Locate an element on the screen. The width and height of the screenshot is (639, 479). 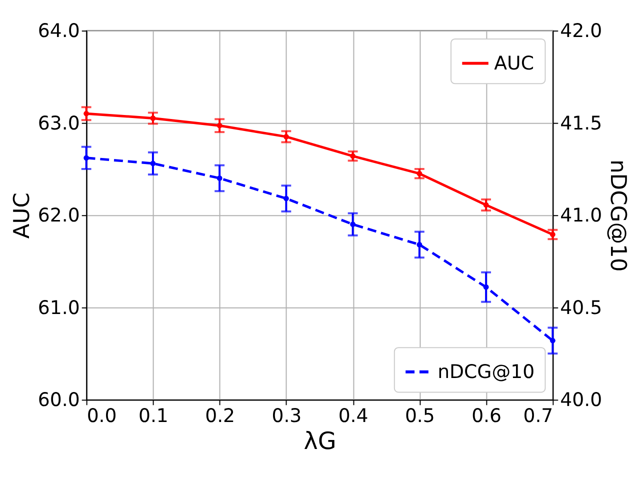
x-axis-title: λG is located at coordinates (320, 440).